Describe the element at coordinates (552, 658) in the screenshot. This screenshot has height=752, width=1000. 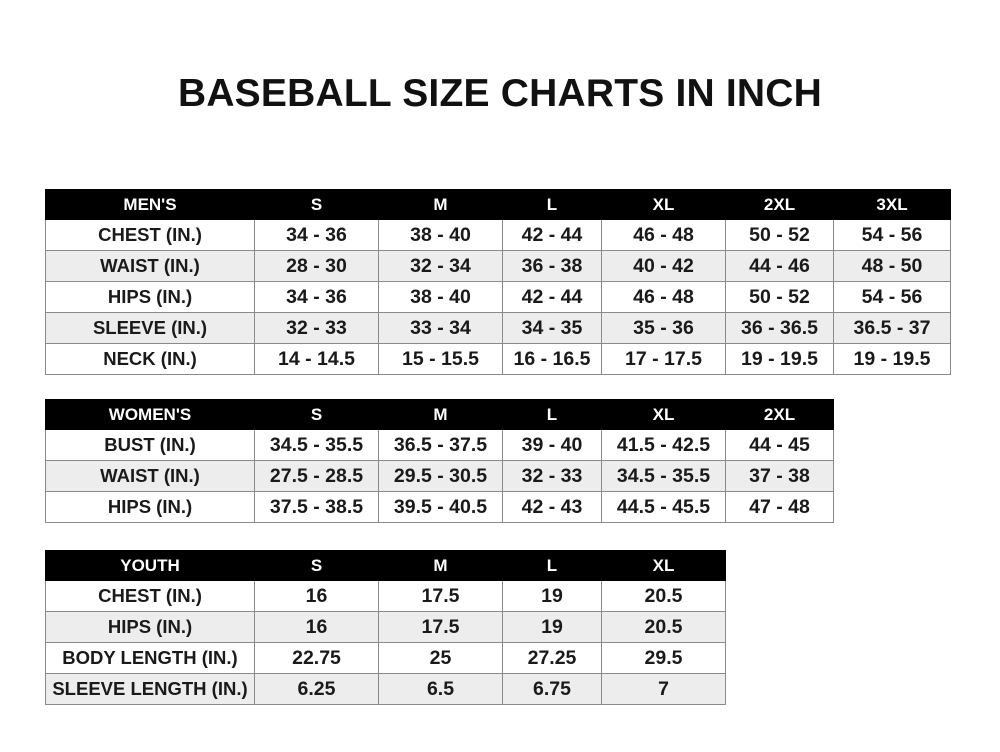
I see `size-value: 27.25` at that location.